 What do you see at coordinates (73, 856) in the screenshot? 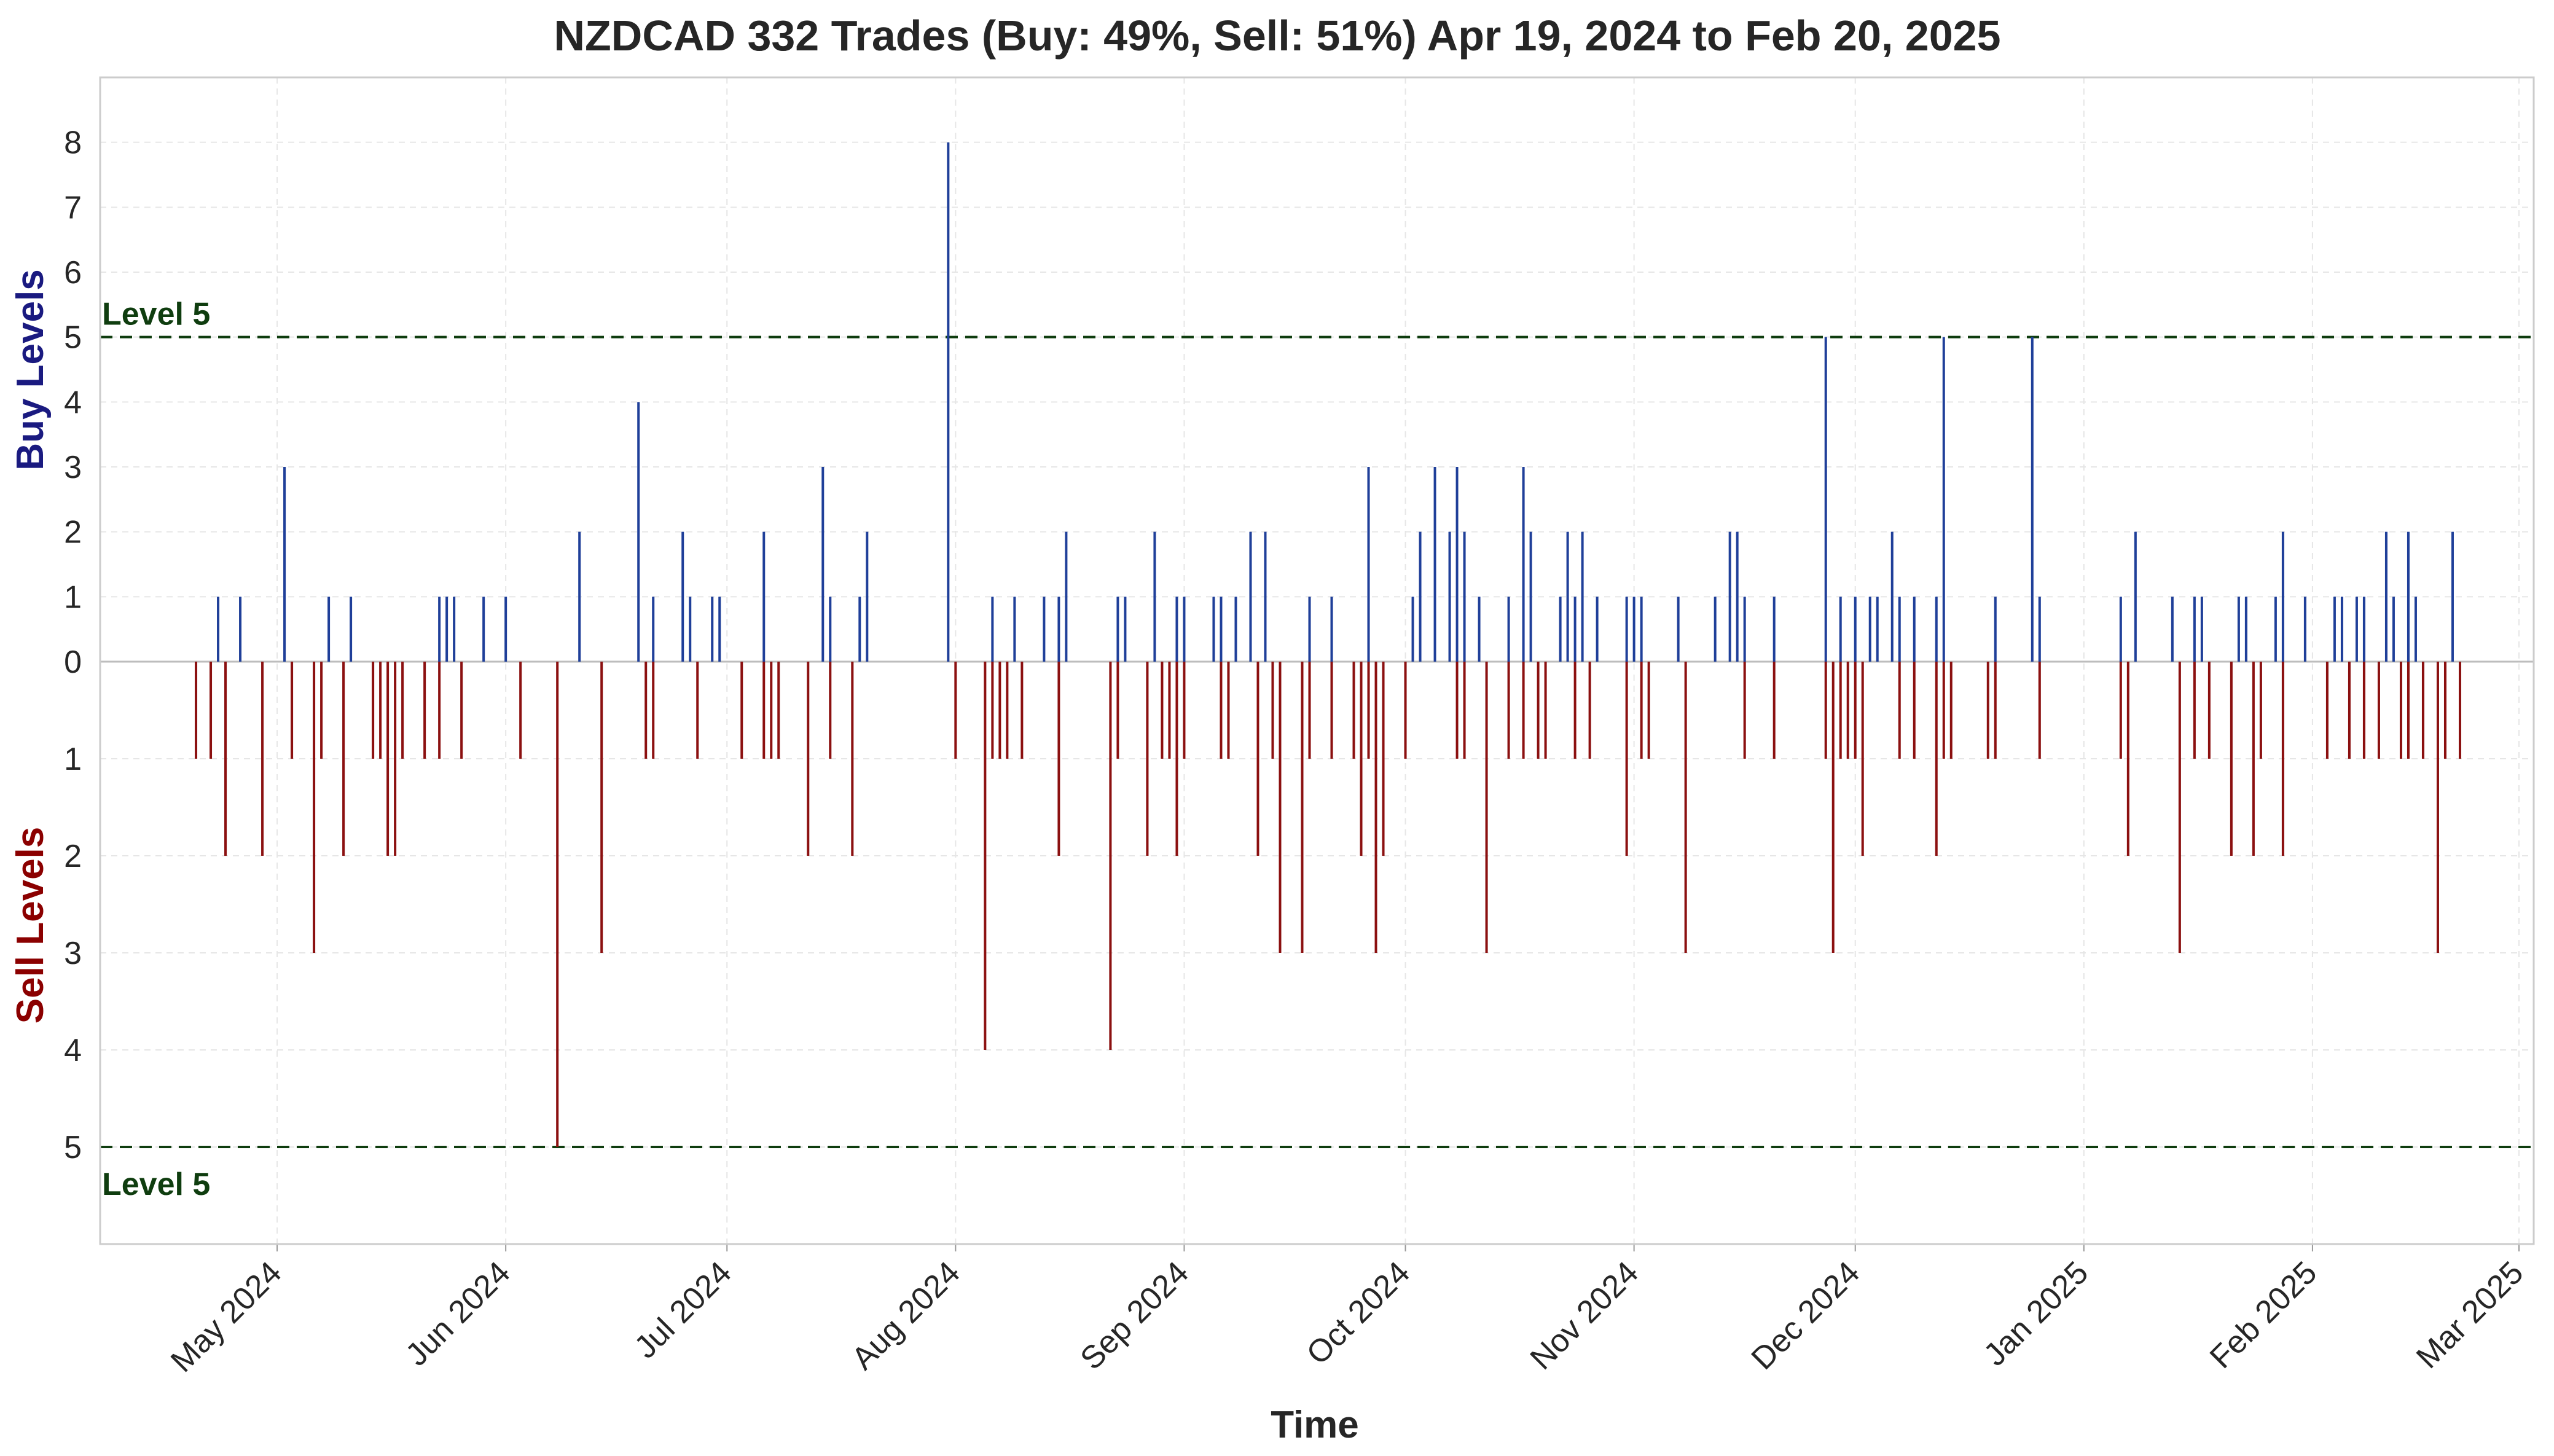
I see `y-tick-label-sell: 2` at bounding box center [73, 856].